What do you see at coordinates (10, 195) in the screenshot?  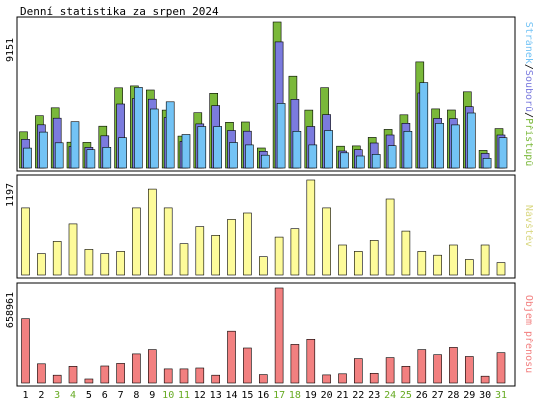 I see `visits-ymax-label: 1197` at bounding box center [10, 195].